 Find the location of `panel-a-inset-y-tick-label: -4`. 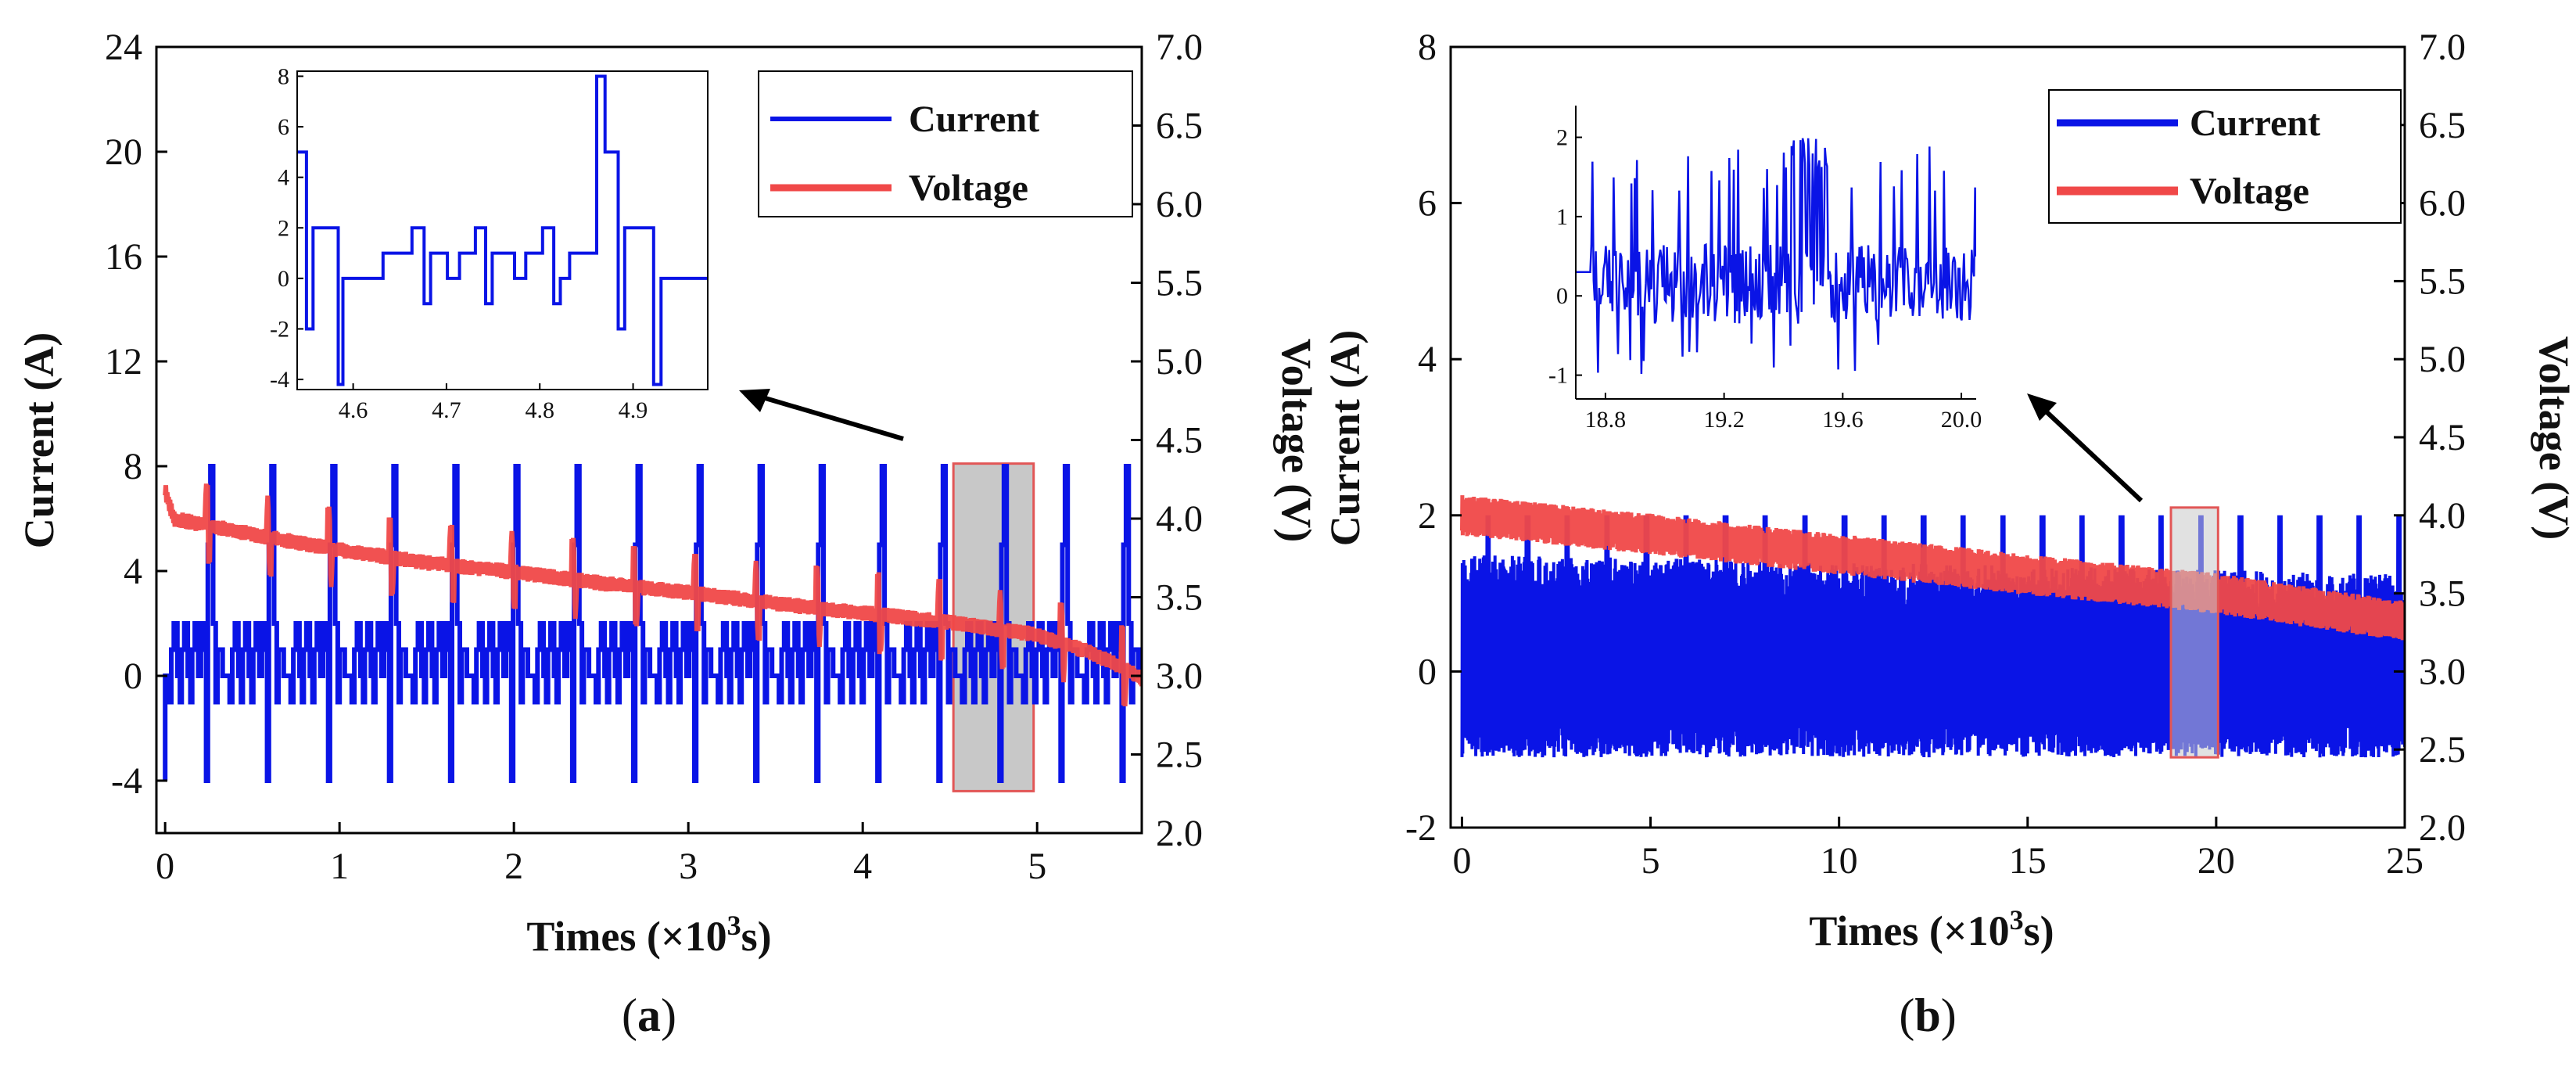

panel-a-inset-y-tick-label: -4 is located at coordinates (279, 380).